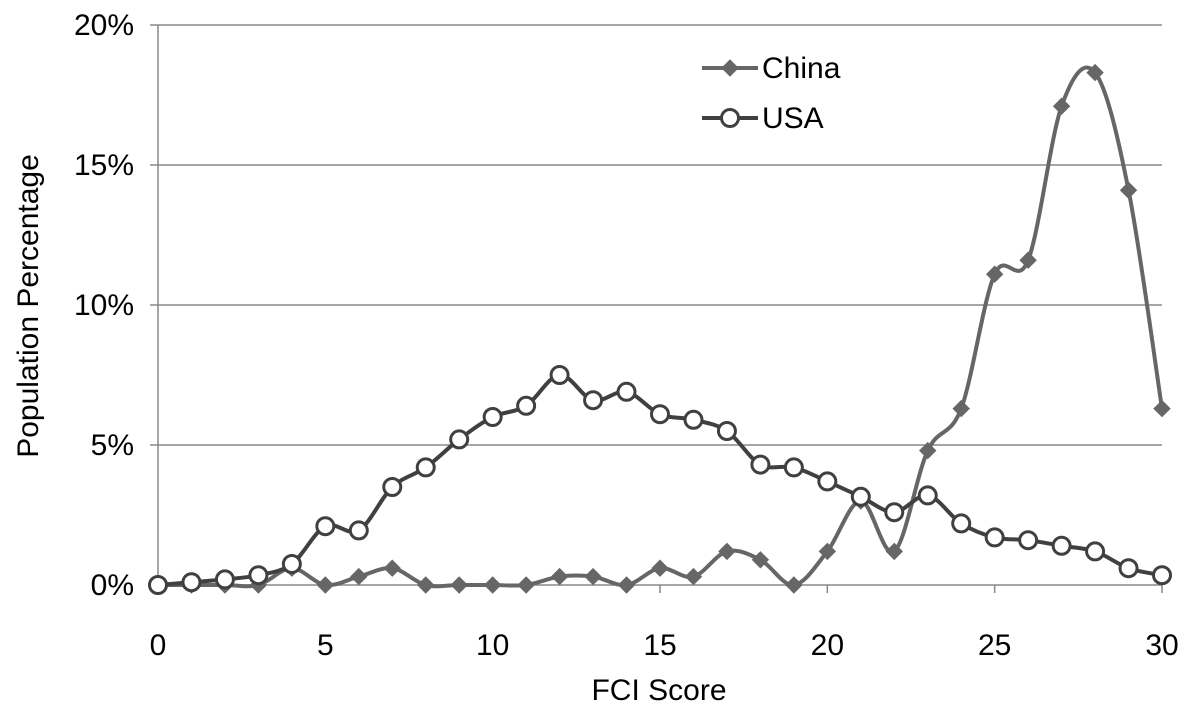 The width and height of the screenshot is (1184, 711). What do you see at coordinates (827, 645) in the screenshot?
I see `x-tick-label: 20` at bounding box center [827, 645].